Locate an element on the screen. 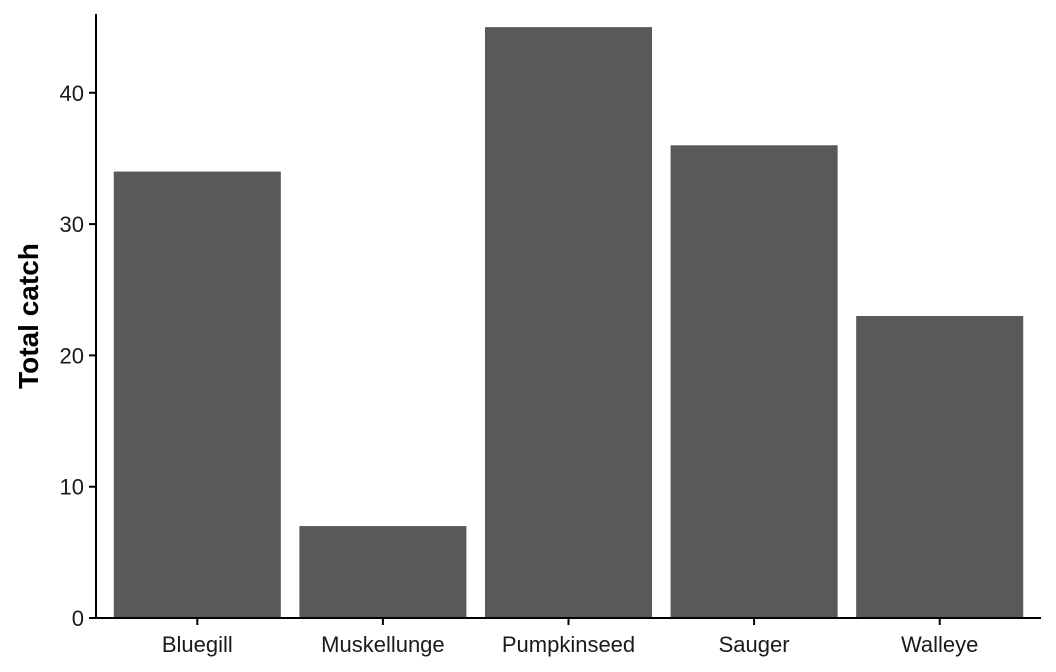  bar-walleye is located at coordinates (940, 467).